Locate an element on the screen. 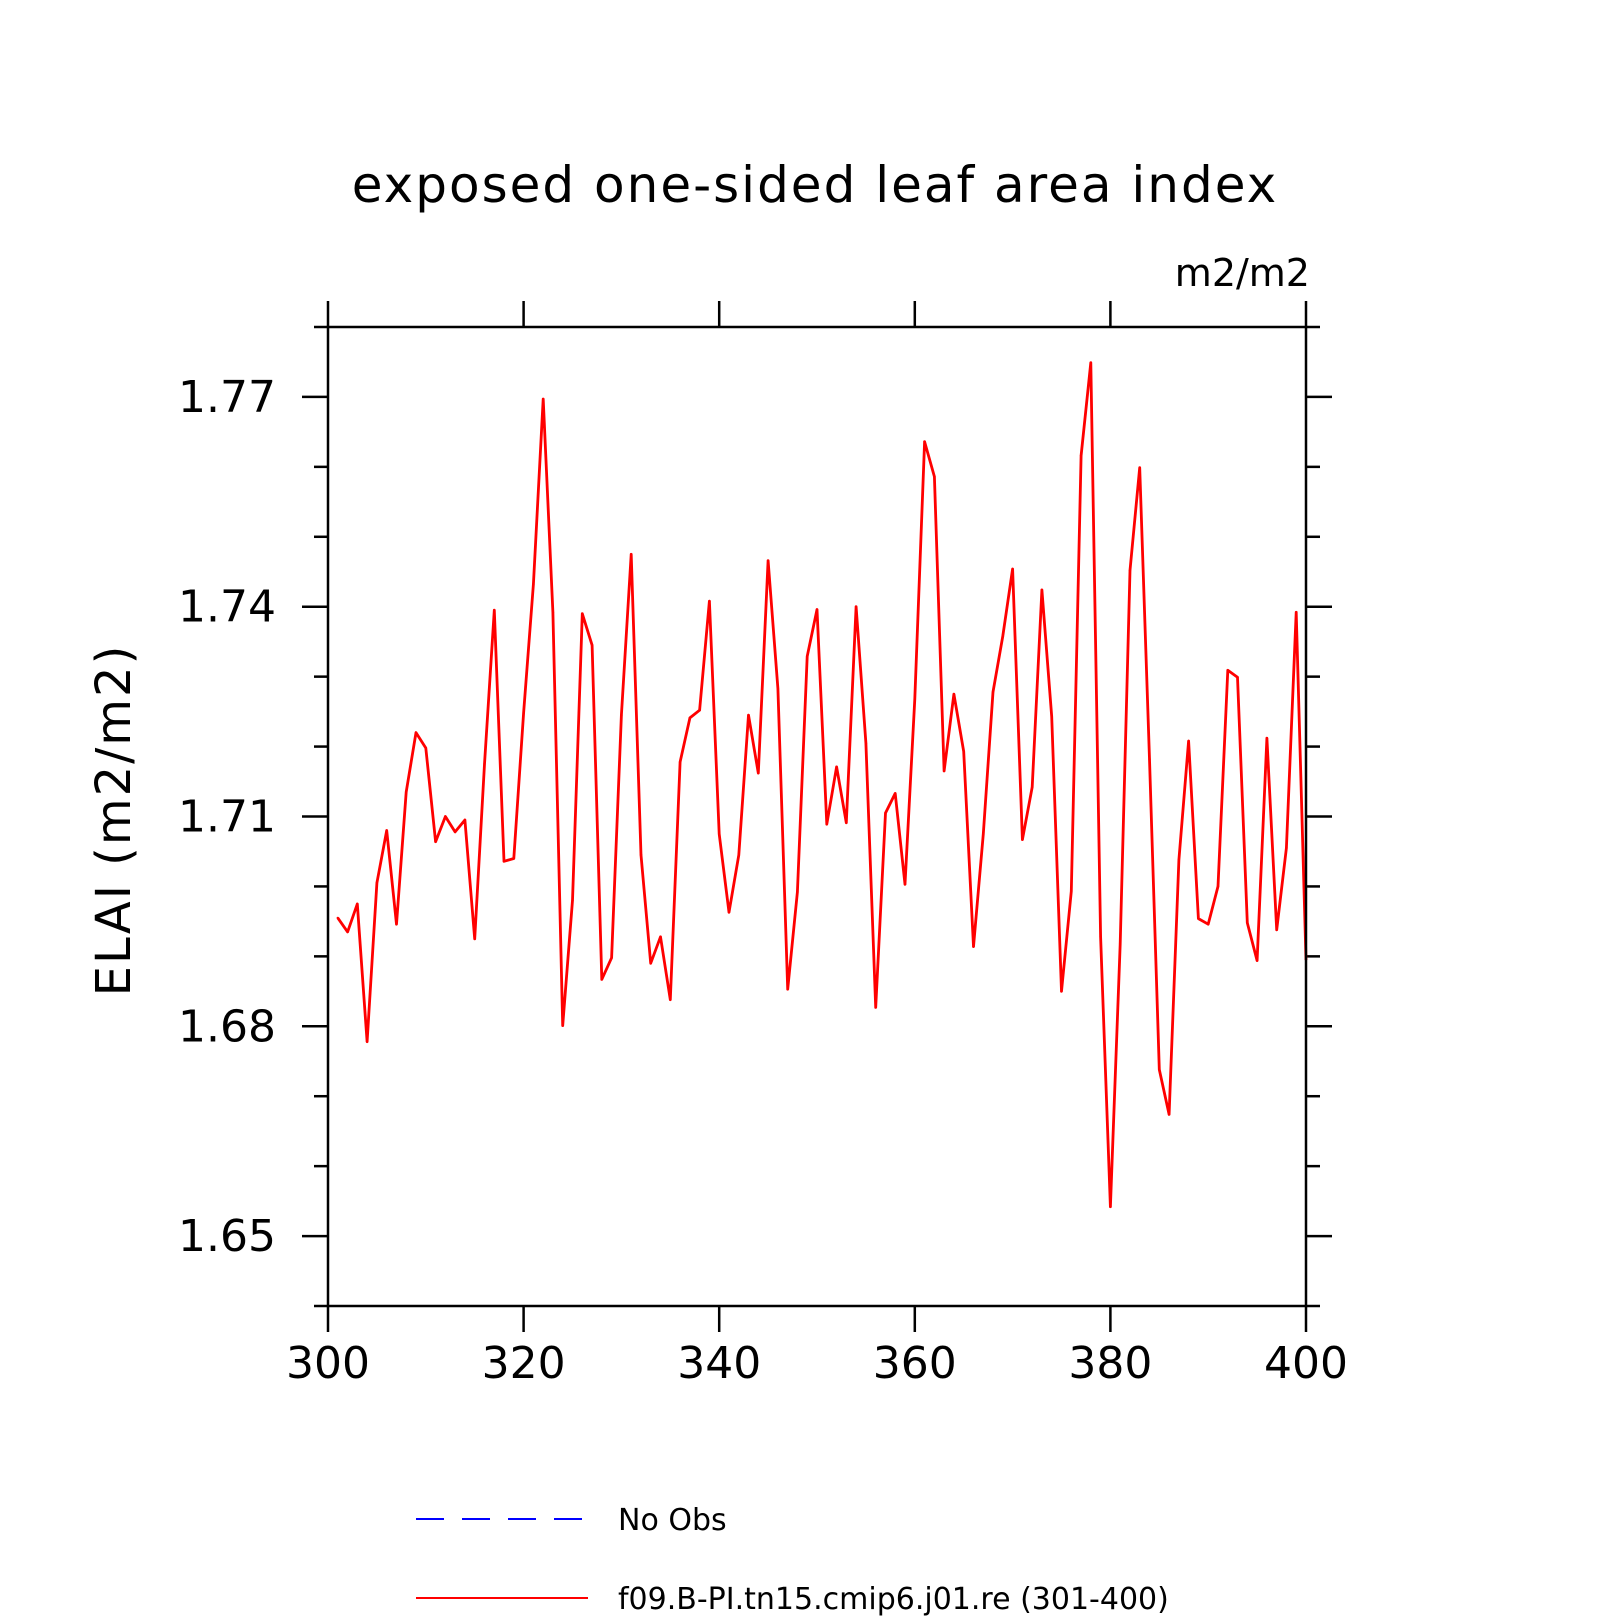 Image resolution: width=1620 pixels, height=1620 pixels. y-tick-label: 1.71 is located at coordinates (227, 817).